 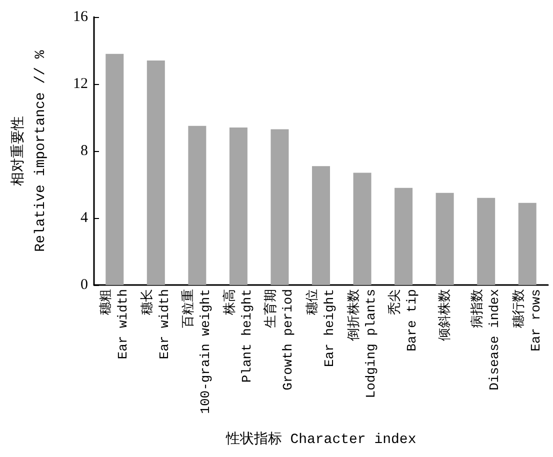 I want to click on x-tick-label: 倾斜株数, so click(x=444, y=315).